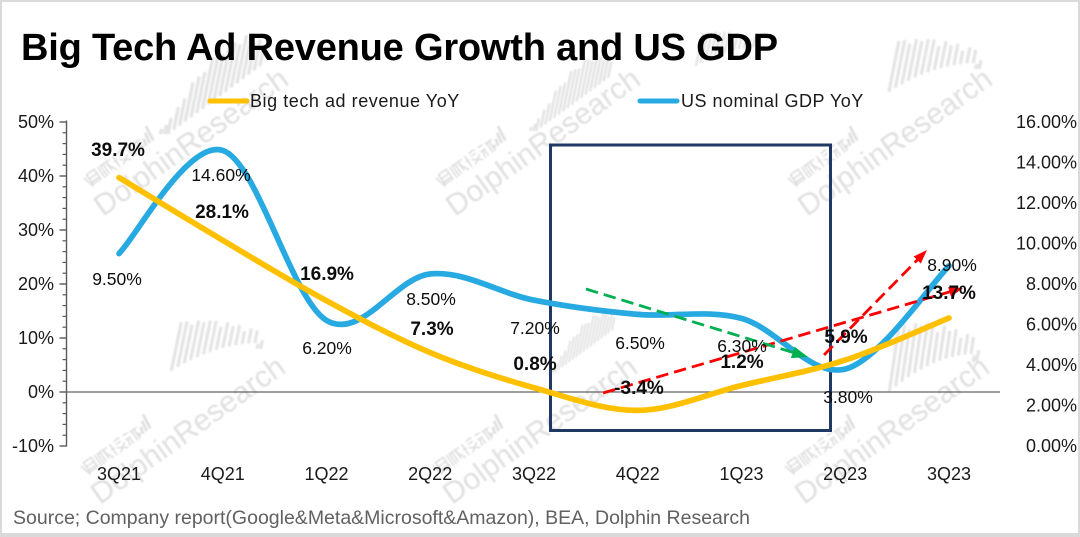  I want to click on svg-text: 39.7%, so click(118, 150).